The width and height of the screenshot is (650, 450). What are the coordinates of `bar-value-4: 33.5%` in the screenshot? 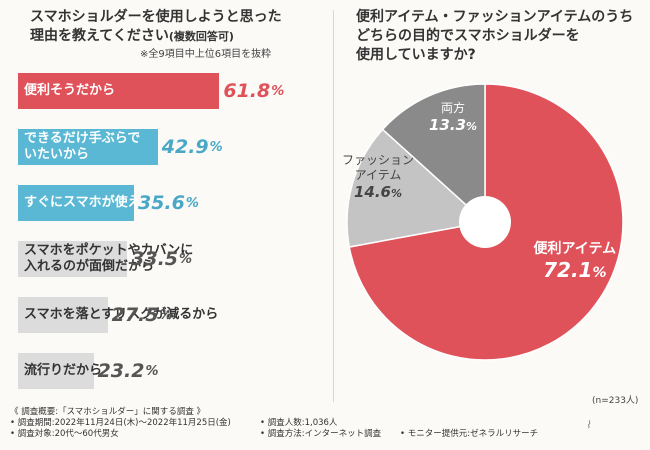 It's located at (162, 259).